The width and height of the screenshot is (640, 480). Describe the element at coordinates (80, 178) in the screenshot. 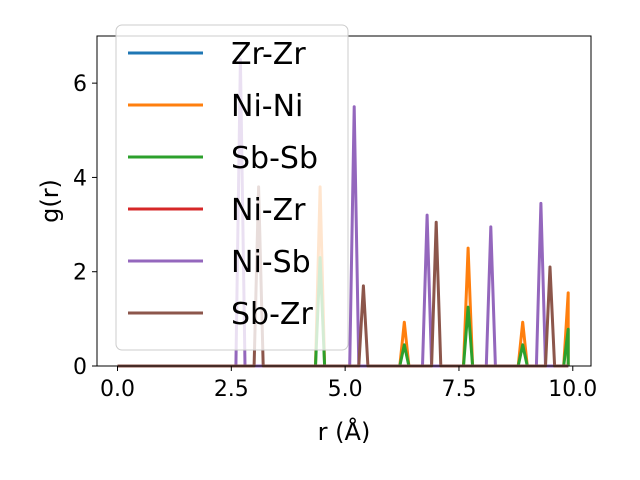

I see `y-tick-label: 4` at that location.